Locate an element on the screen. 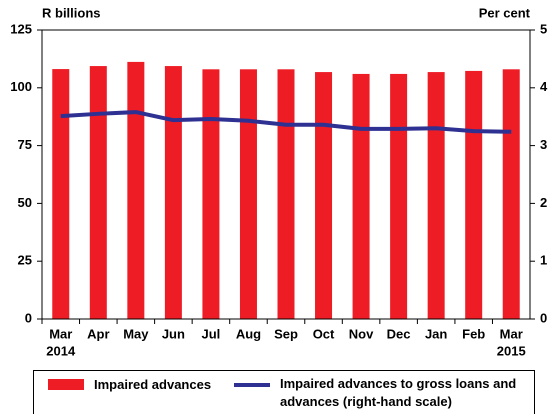 The height and width of the screenshot is (414, 558). y2-tick-label: 5 is located at coordinates (543, 28).